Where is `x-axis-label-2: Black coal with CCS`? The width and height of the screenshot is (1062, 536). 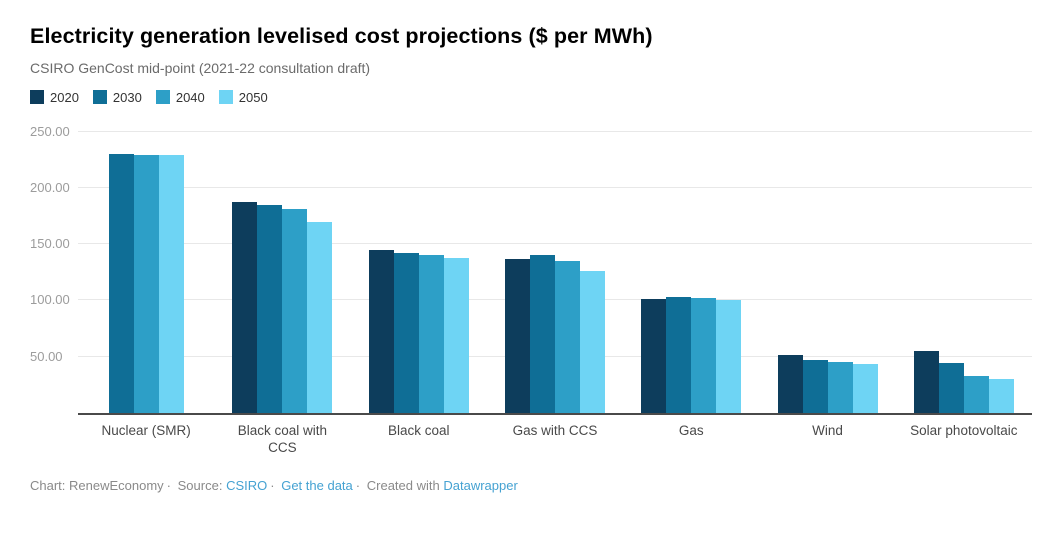 x-axis-label-2: Black coal with CCS is located at coordinates (282, 440).